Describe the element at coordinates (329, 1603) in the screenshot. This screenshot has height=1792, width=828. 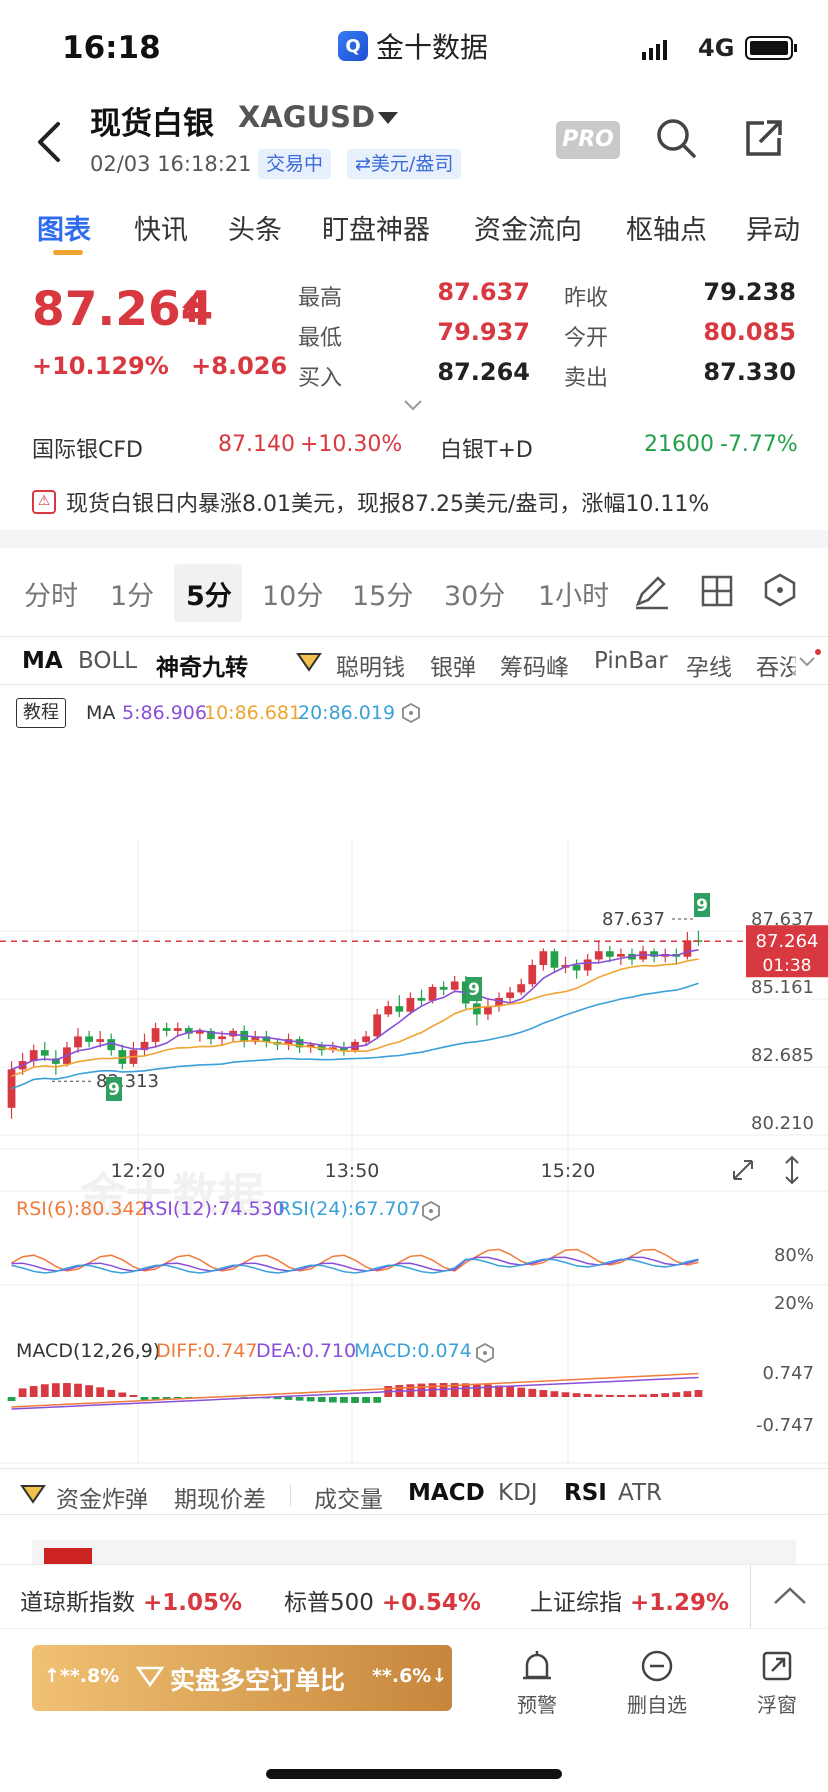
I see `ticker-name: 标普500` at that location.